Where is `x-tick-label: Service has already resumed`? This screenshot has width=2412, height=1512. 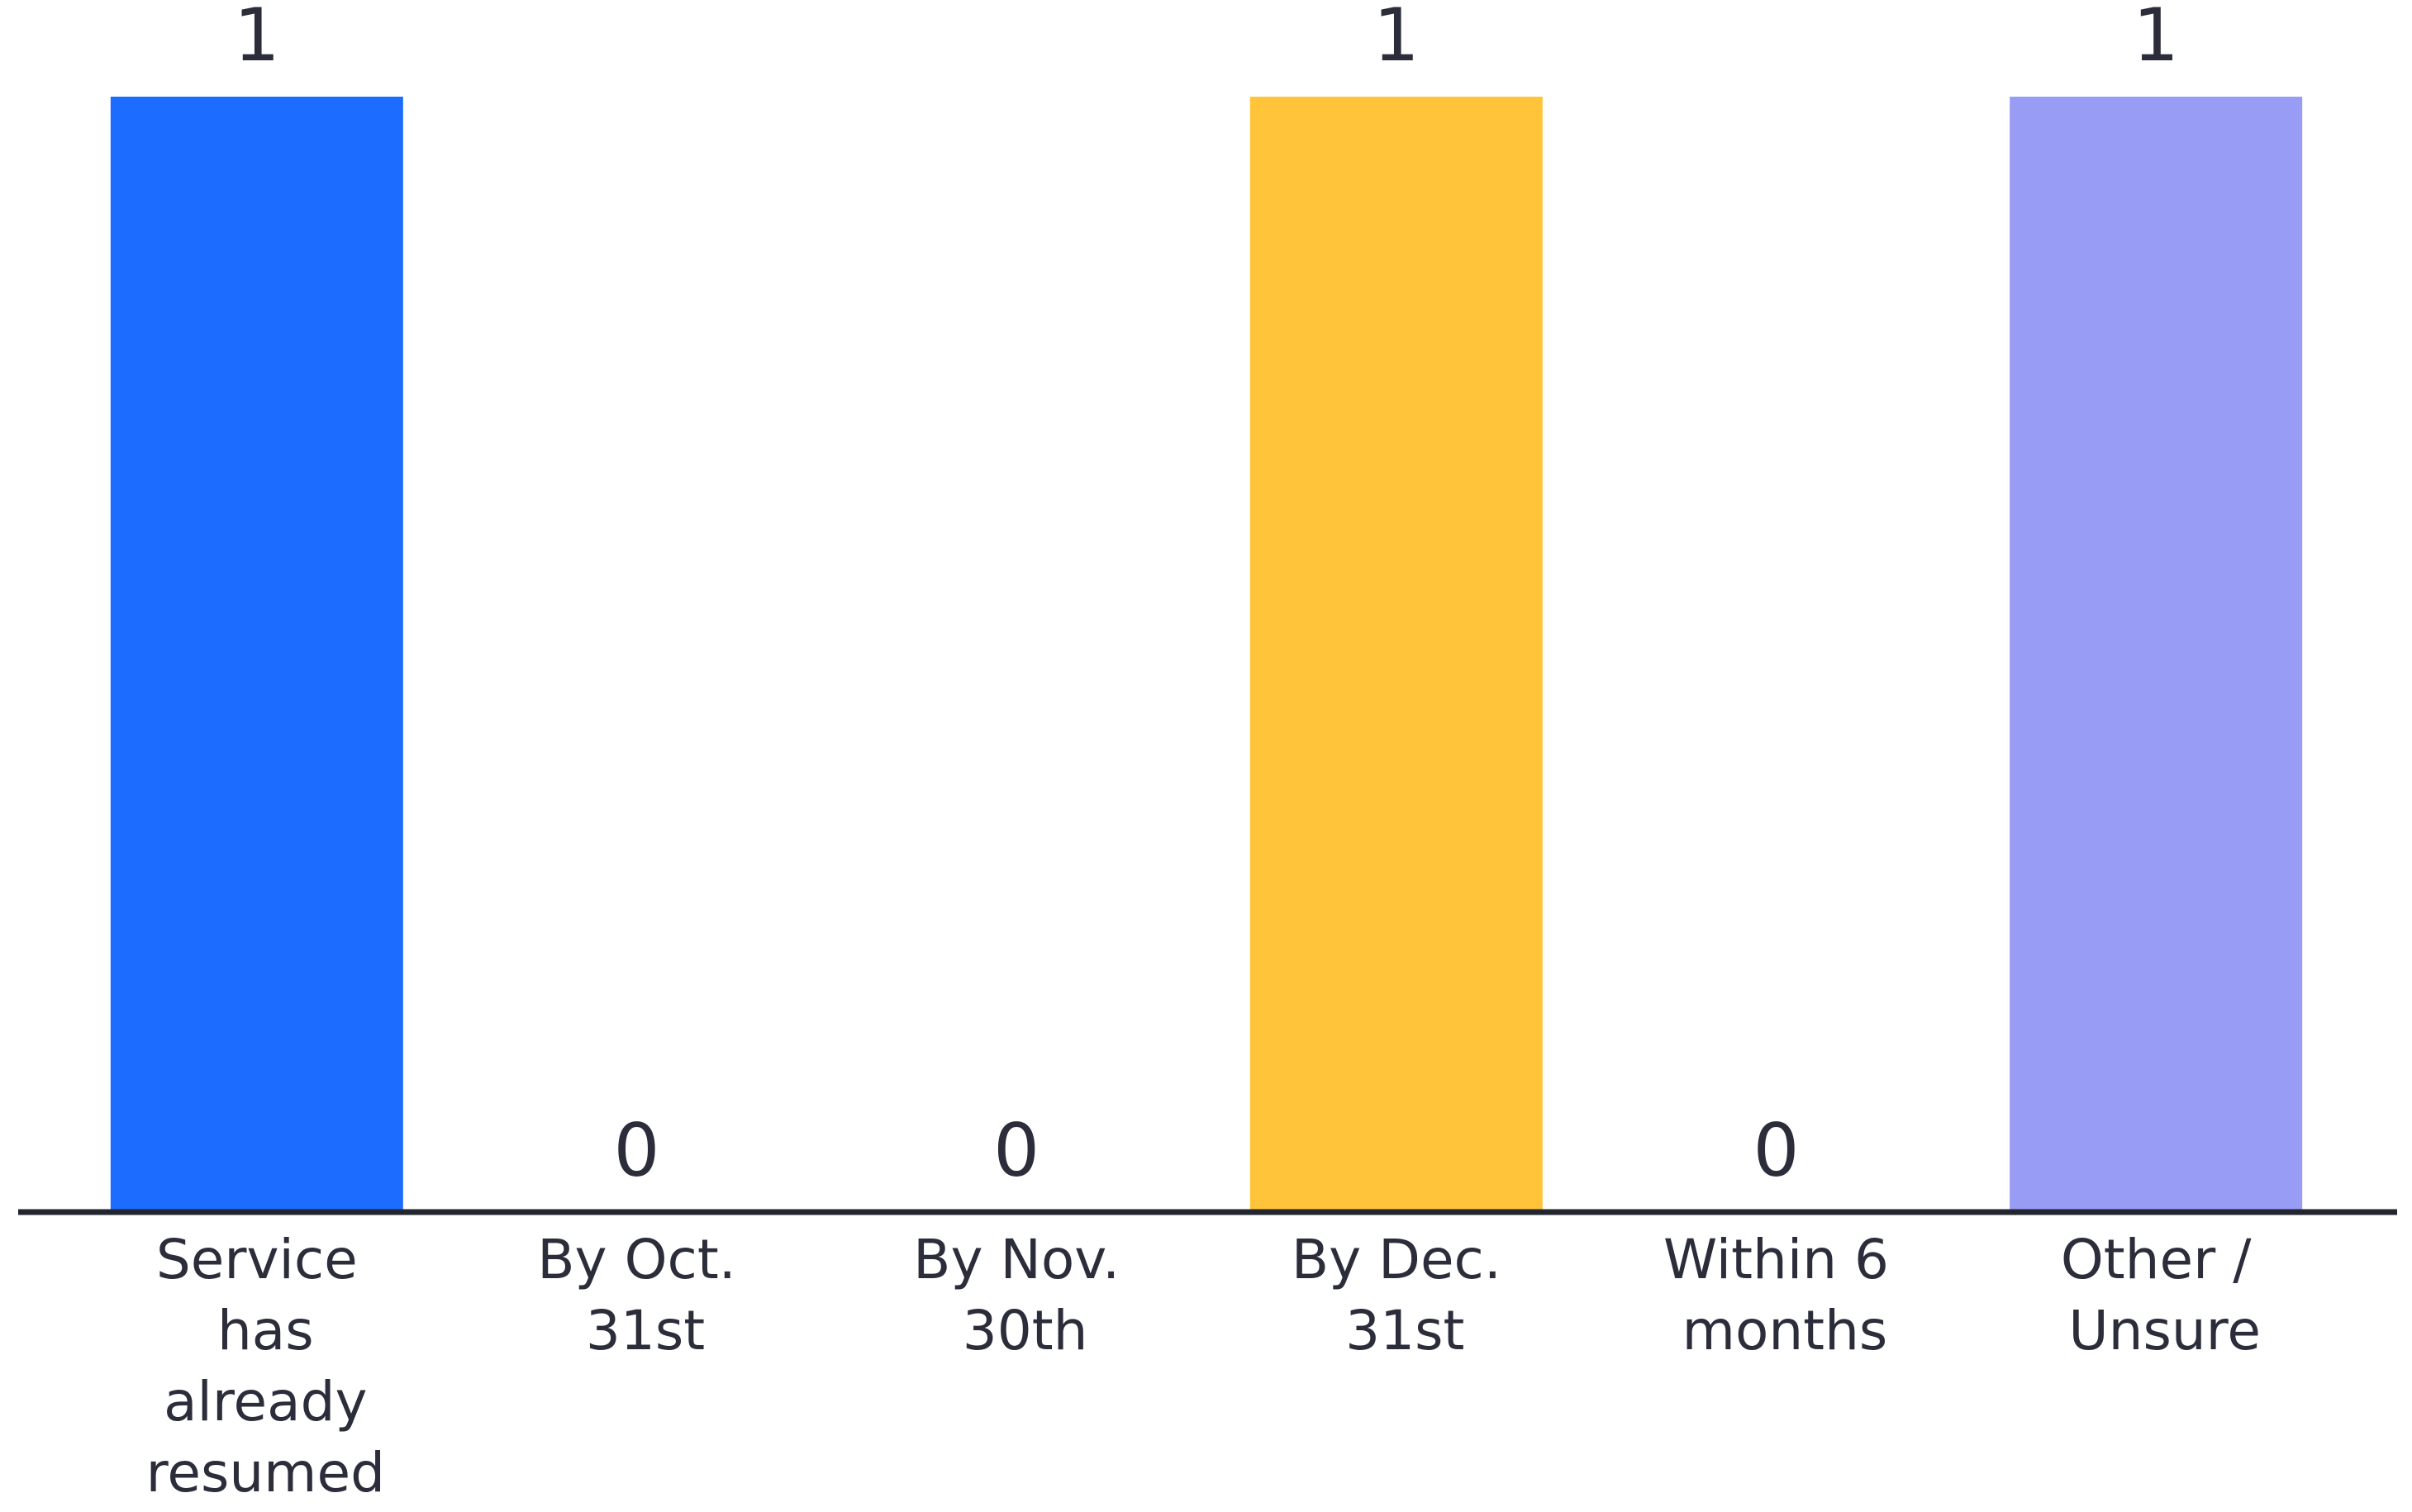
x-tick-label: Service has already resumed is located at coordinates (257, 1366).